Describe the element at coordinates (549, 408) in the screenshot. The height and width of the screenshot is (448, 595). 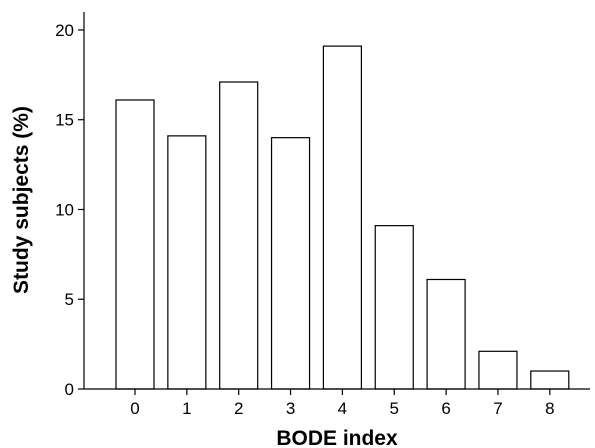
I see `x-tick-label-8: 8` at that location.